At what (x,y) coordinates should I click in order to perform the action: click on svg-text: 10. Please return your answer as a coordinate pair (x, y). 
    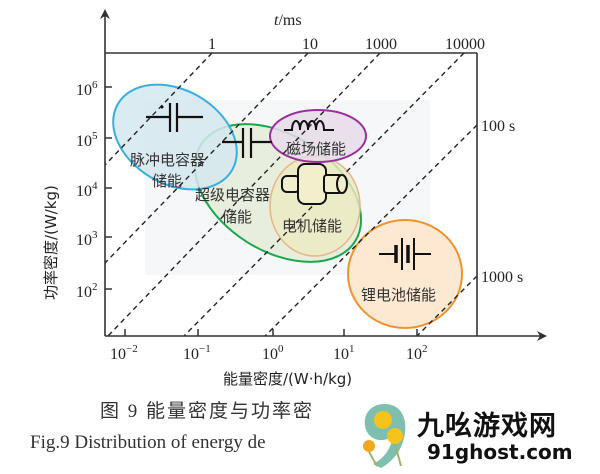
    Looking at the image, I should click on (310, 44).